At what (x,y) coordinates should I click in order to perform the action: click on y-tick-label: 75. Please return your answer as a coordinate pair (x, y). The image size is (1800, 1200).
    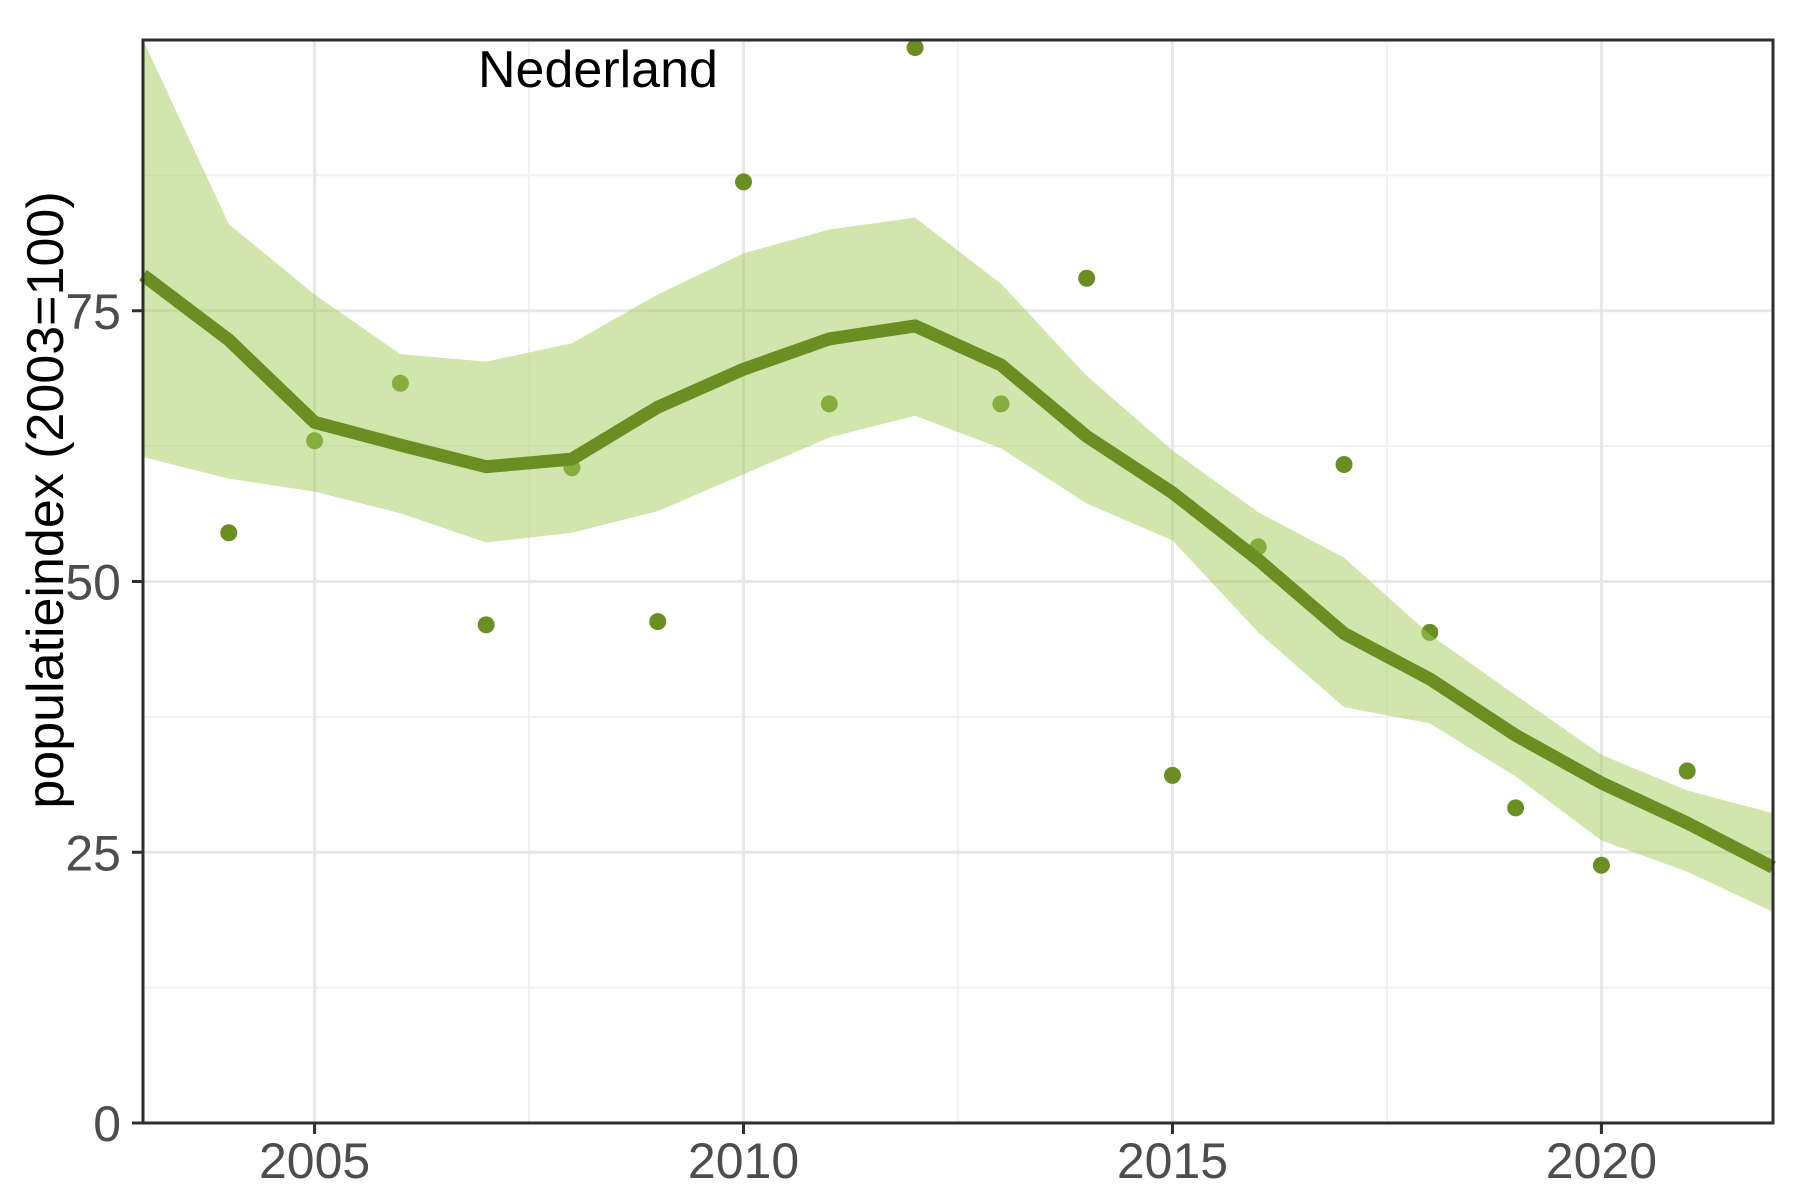
    Looking at the image, I should click on (93, 312).